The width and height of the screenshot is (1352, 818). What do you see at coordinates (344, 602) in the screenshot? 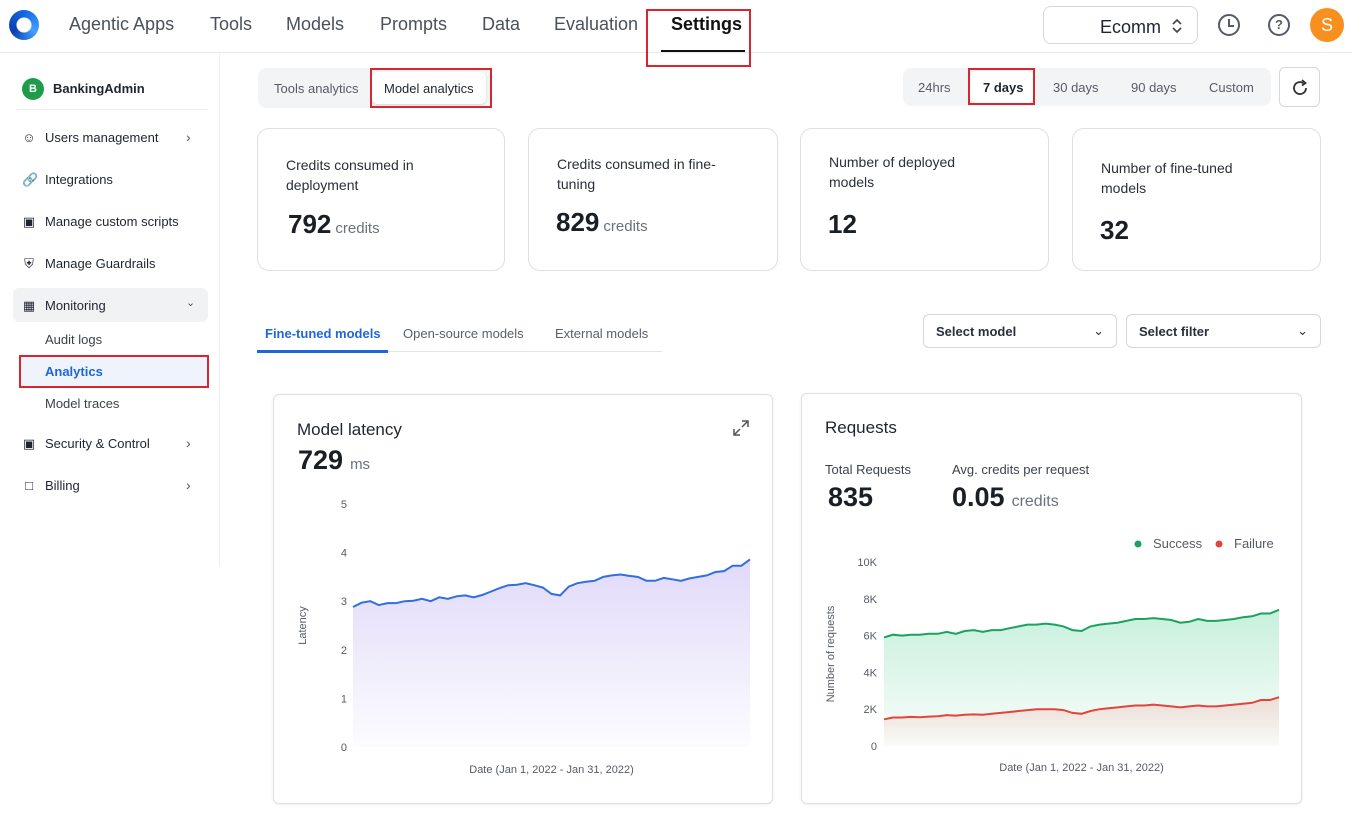
I see `y-tick-label: 3` at bounding box center [344, 602].